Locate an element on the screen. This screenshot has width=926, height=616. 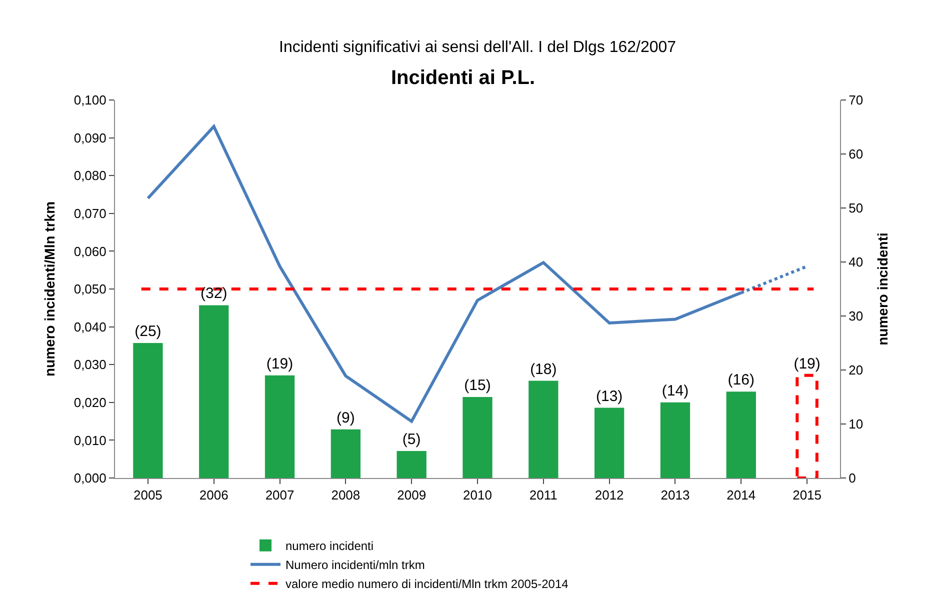
y-tick-label: 0,010 is located at coordinates (90, 440).